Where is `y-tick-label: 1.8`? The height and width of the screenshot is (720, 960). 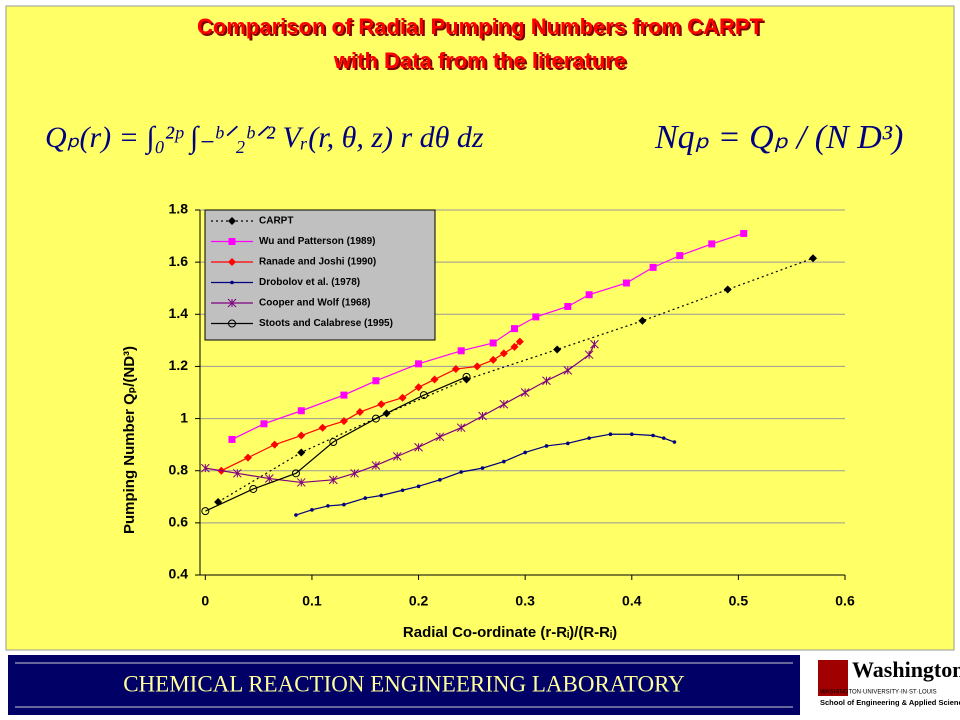 y-tick-label: 1.8 is located at coordinates (179, 209).